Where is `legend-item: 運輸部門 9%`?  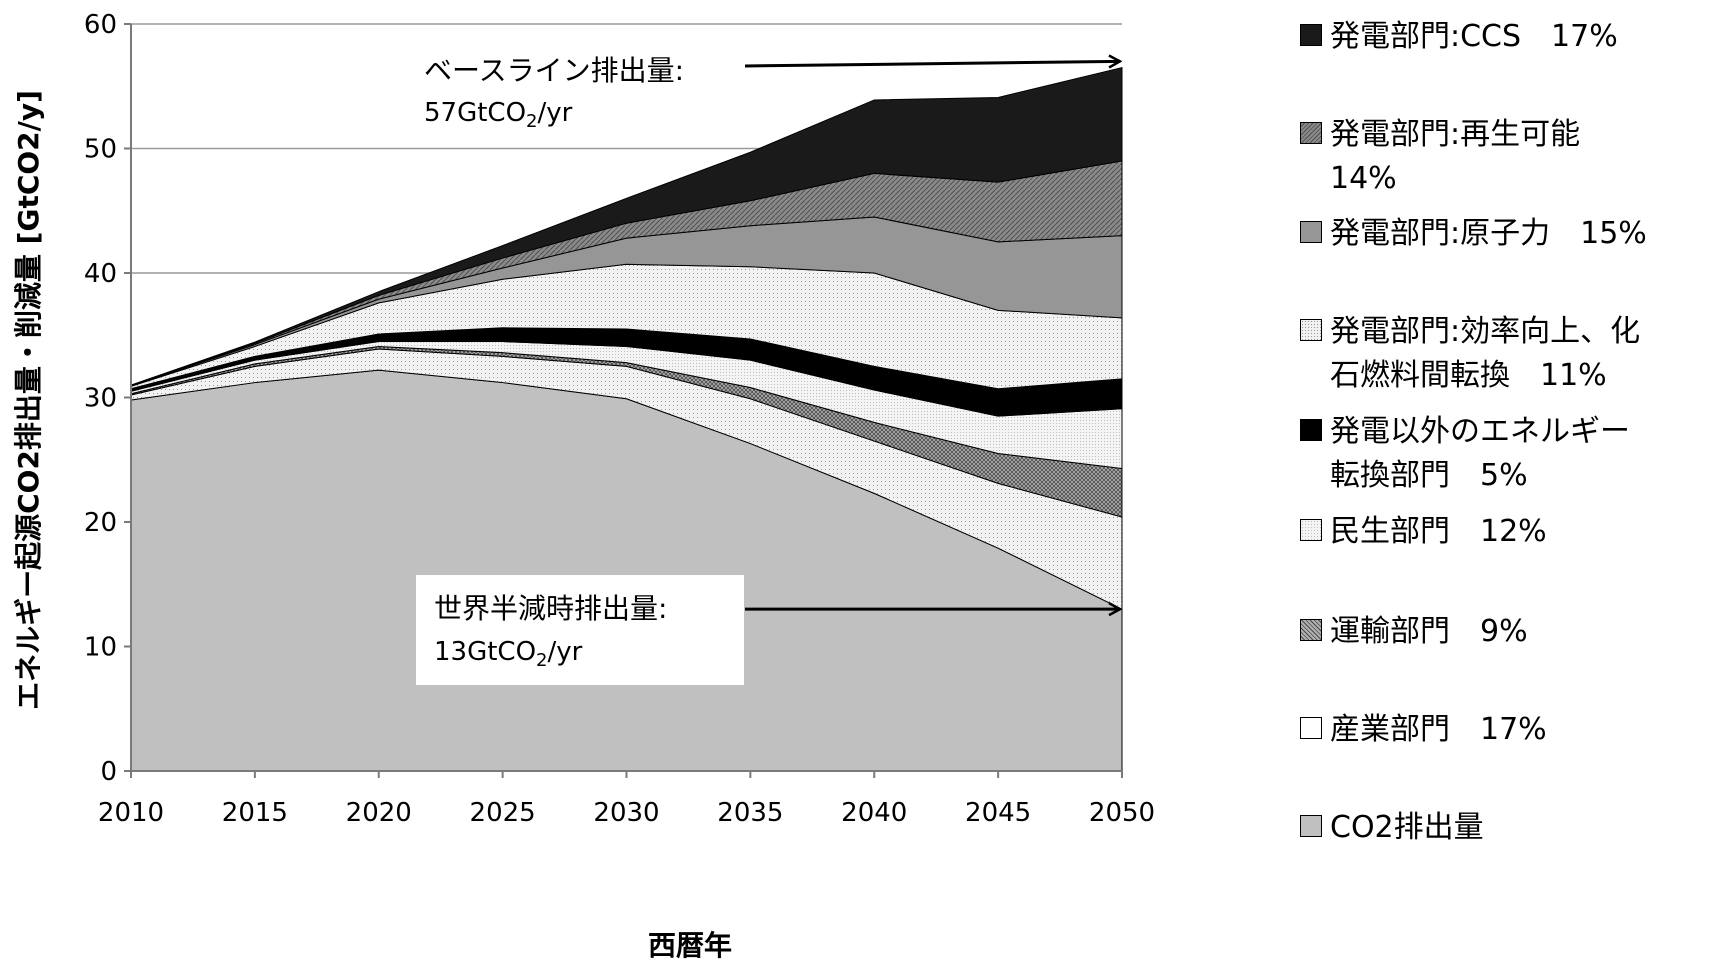 legend-item: 運輸部門 9% is located at coordinates (1500, 632).